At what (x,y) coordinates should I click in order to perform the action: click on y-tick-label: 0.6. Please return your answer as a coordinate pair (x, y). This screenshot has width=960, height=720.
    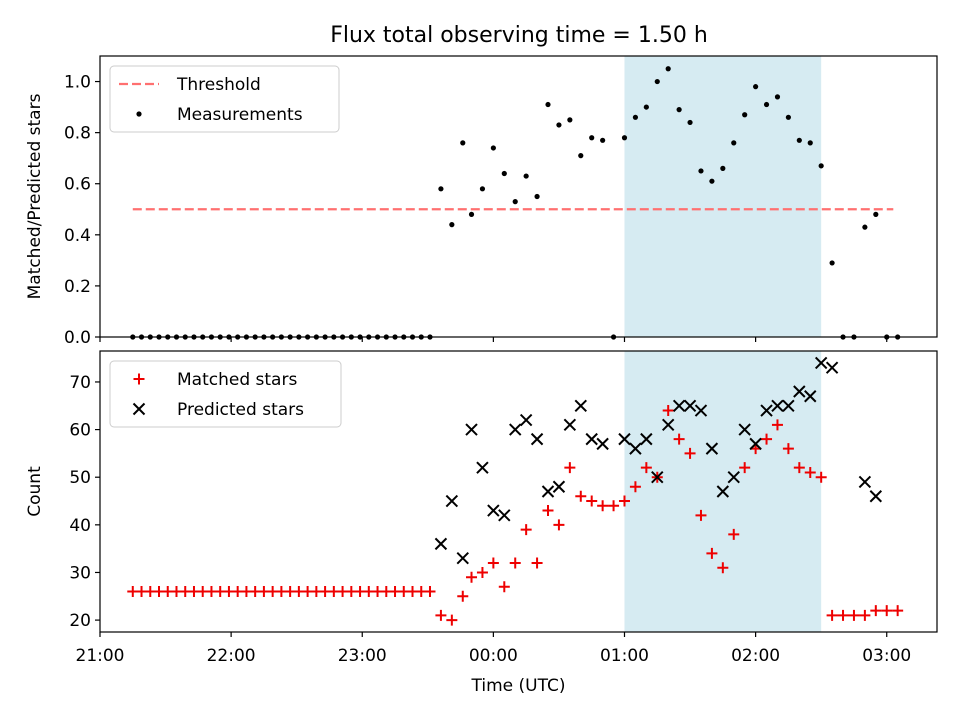
    Looking at the image, I should click on (77, 185).